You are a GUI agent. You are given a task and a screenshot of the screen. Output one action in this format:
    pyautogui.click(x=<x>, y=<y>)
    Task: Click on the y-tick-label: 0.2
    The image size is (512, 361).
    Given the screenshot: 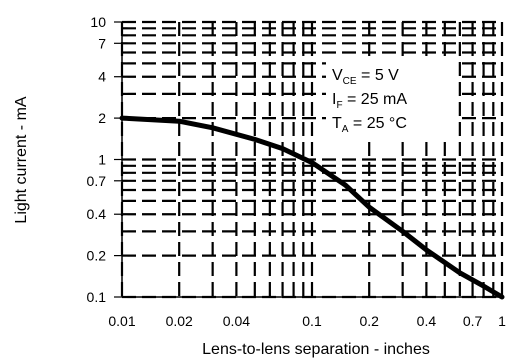 What is the action you would take?
    pyautogui.click(x=97, y=256)
    